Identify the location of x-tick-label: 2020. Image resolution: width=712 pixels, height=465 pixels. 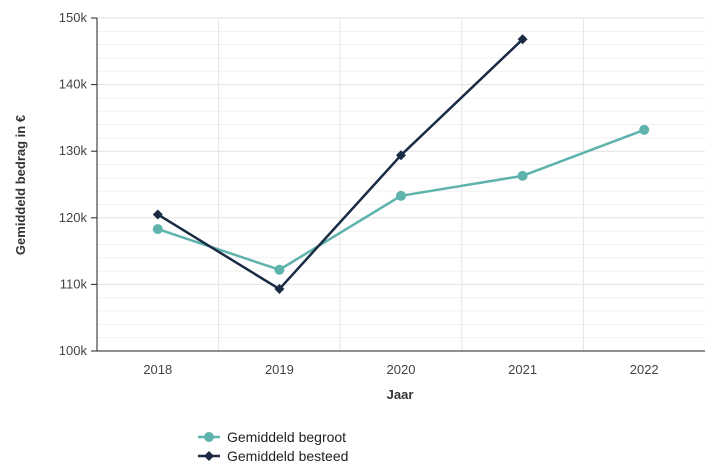
(401, 369).